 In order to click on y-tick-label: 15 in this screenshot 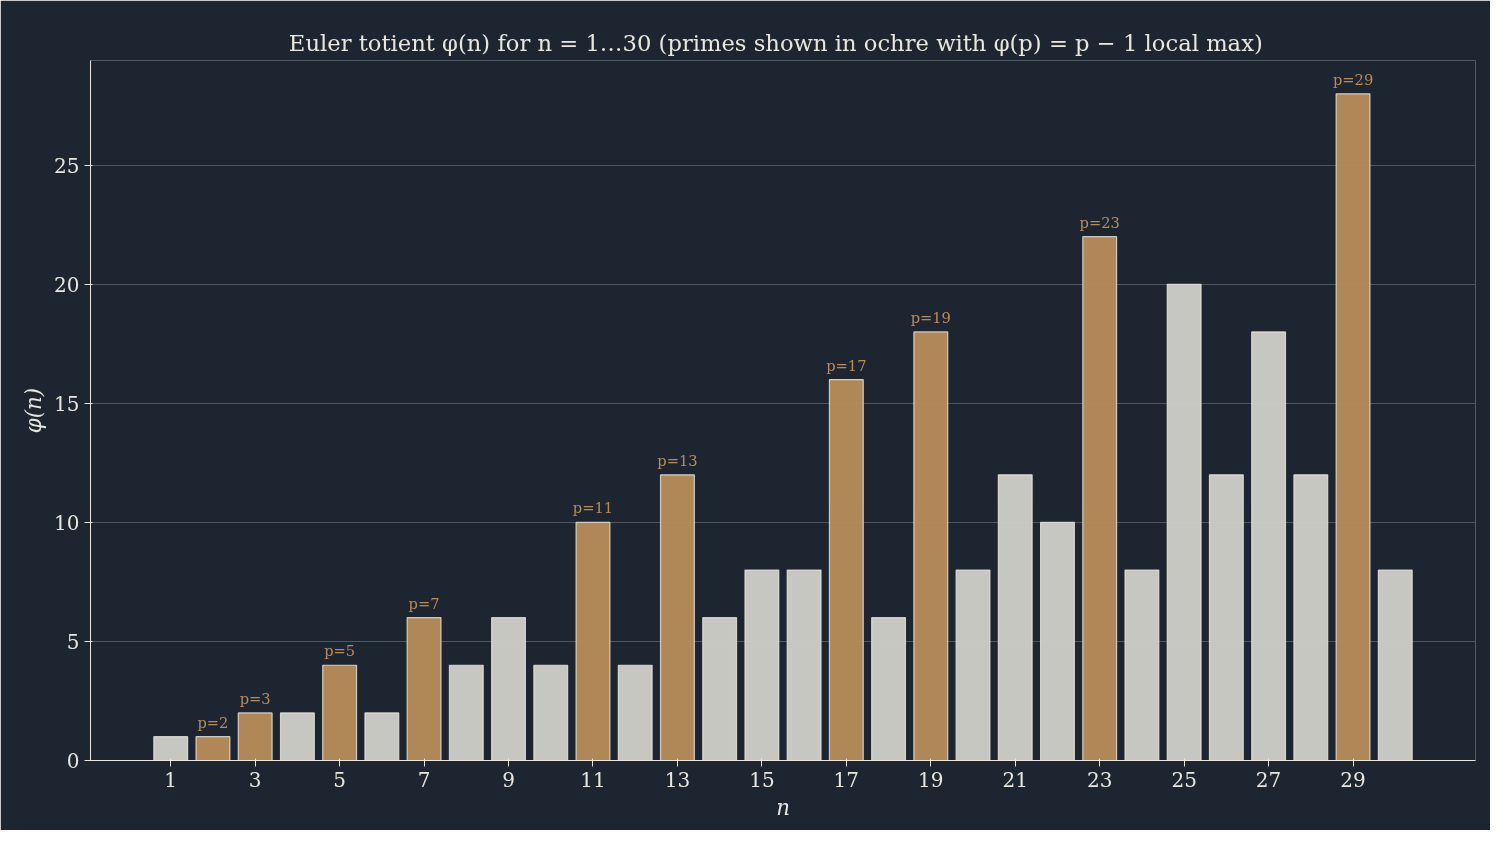, I will do `click(67, 403)`.